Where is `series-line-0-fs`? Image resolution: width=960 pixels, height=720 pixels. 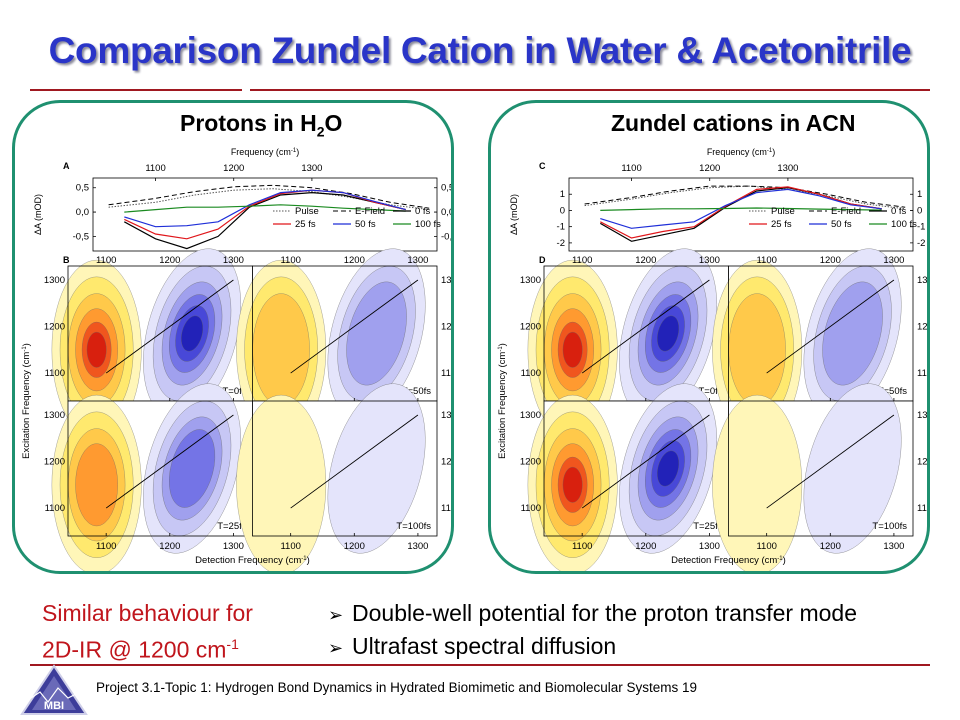
series-line-0-fs is located at coordinates (265, 220).